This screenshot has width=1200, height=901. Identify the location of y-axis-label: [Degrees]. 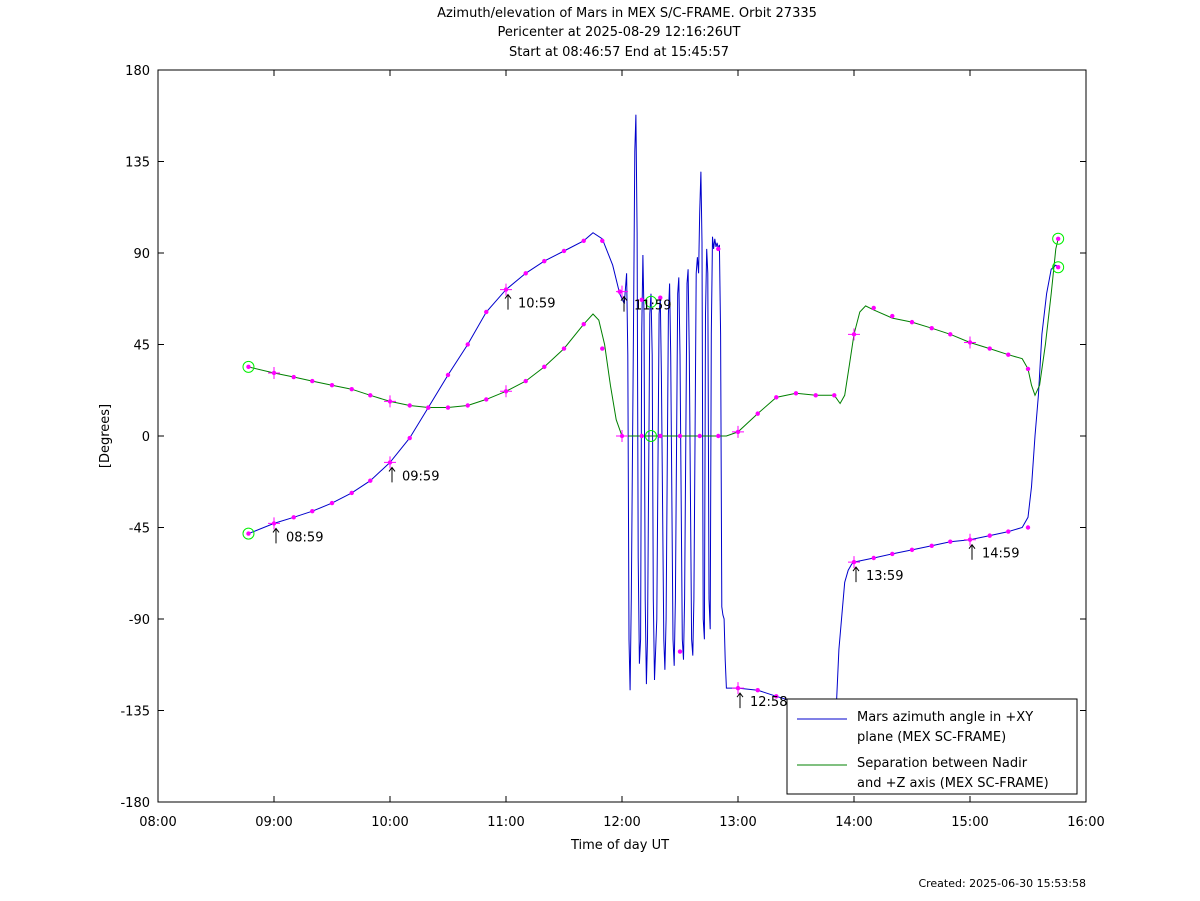
(105, 436).